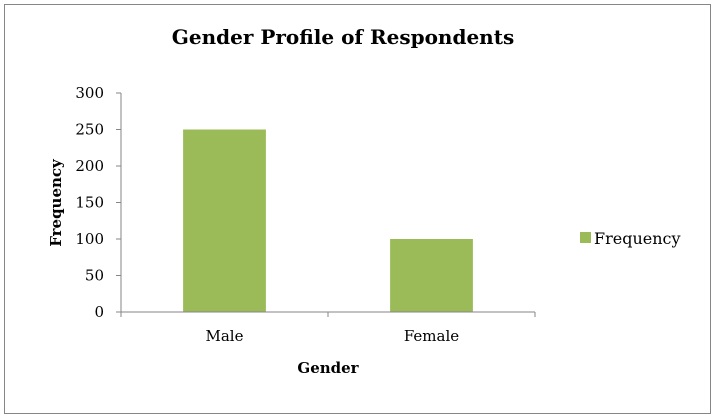 Image resolution: width=717 pixels, height=420 pixels. Describe the element at coordinates (89, 203) in the screenshot. I see `y-tick-label: 150` at that location.